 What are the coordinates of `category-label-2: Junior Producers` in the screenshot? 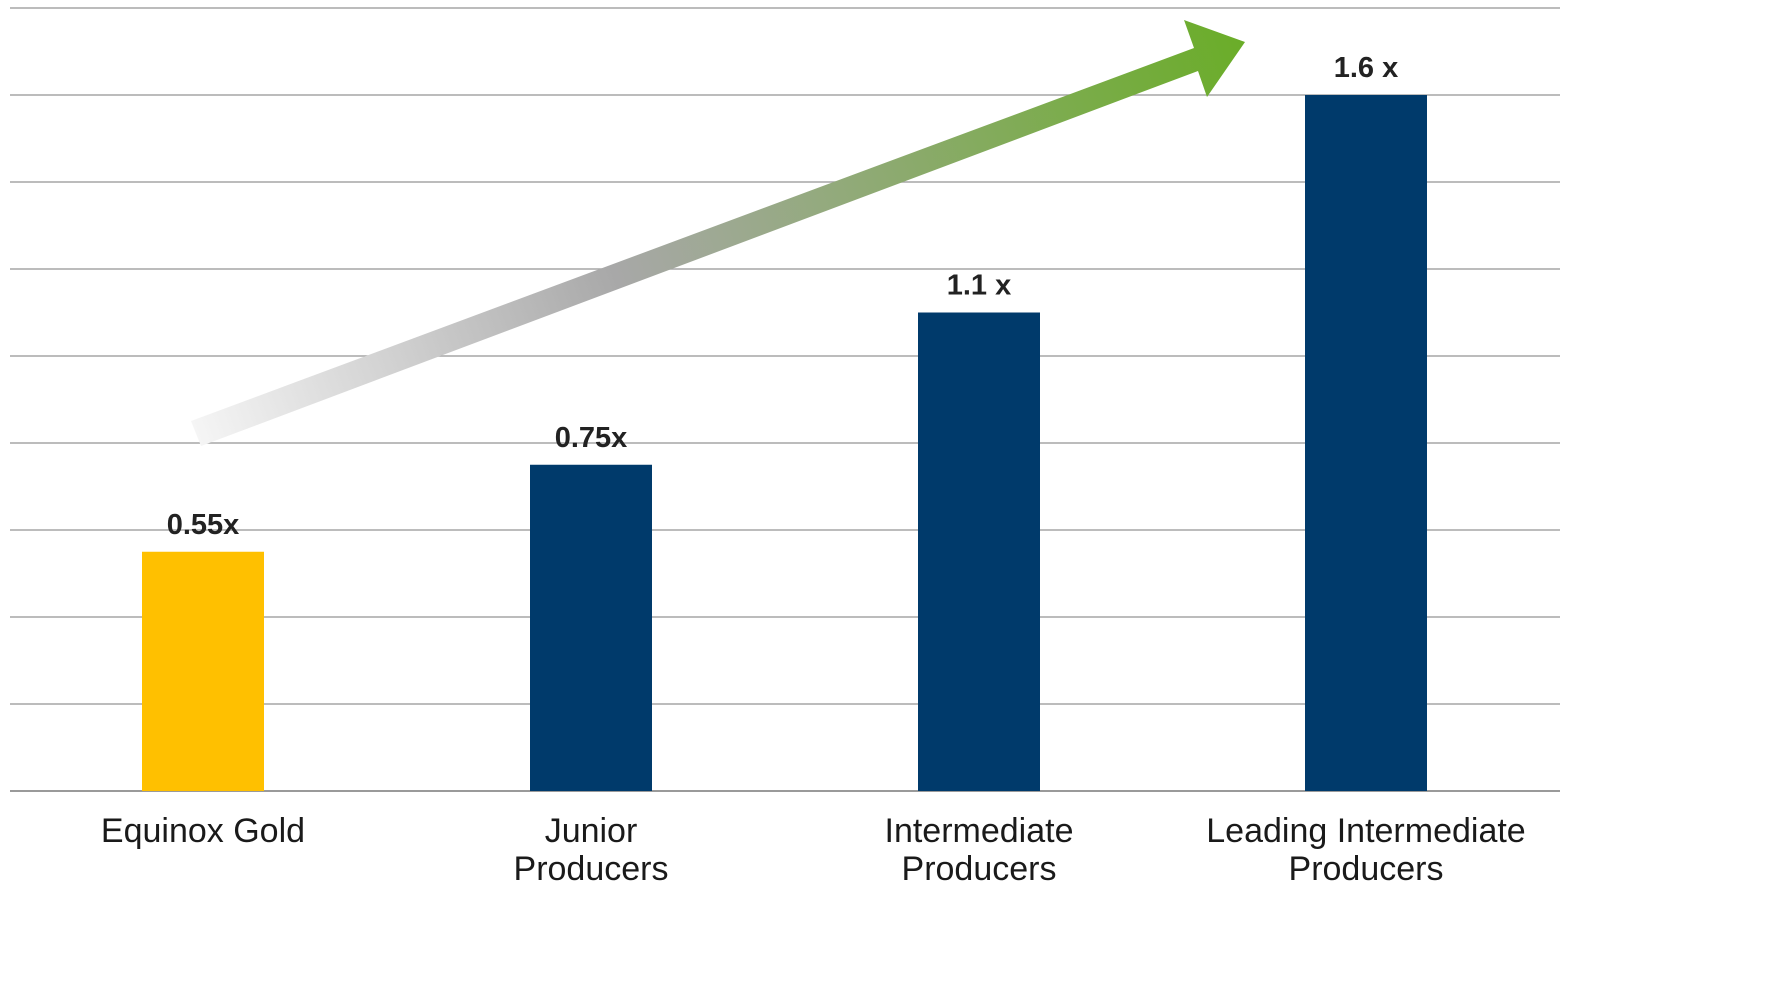 It's located at (591, 850).